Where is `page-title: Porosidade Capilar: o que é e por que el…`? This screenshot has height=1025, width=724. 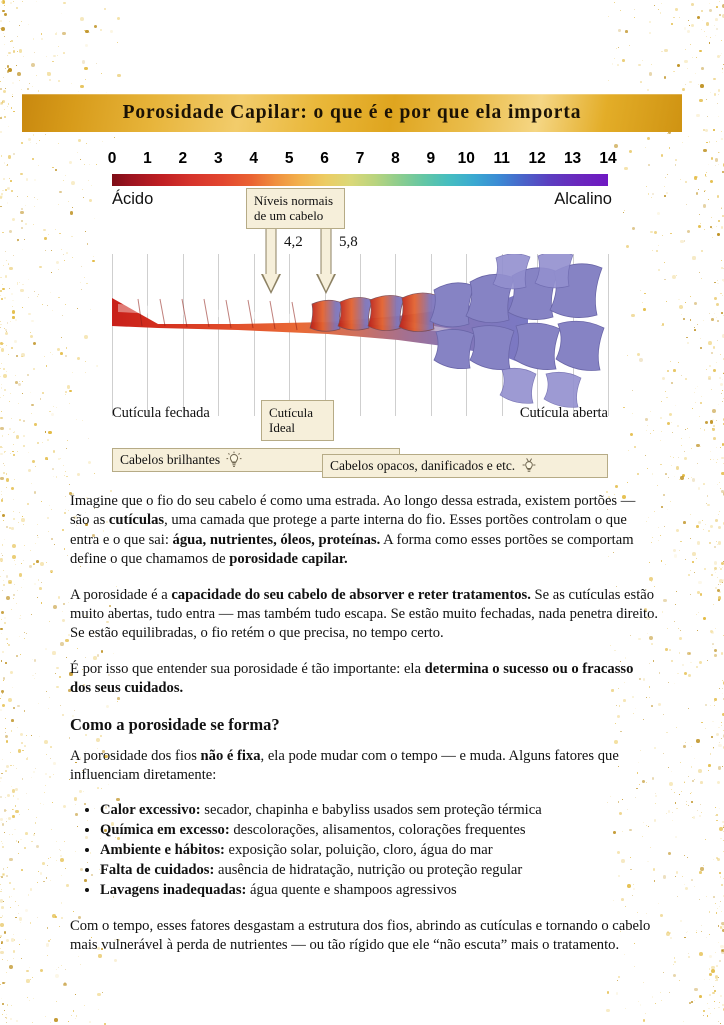 page-title: Porosidade Capilar: o que é e por que el… is located at coordinates (352, 112).